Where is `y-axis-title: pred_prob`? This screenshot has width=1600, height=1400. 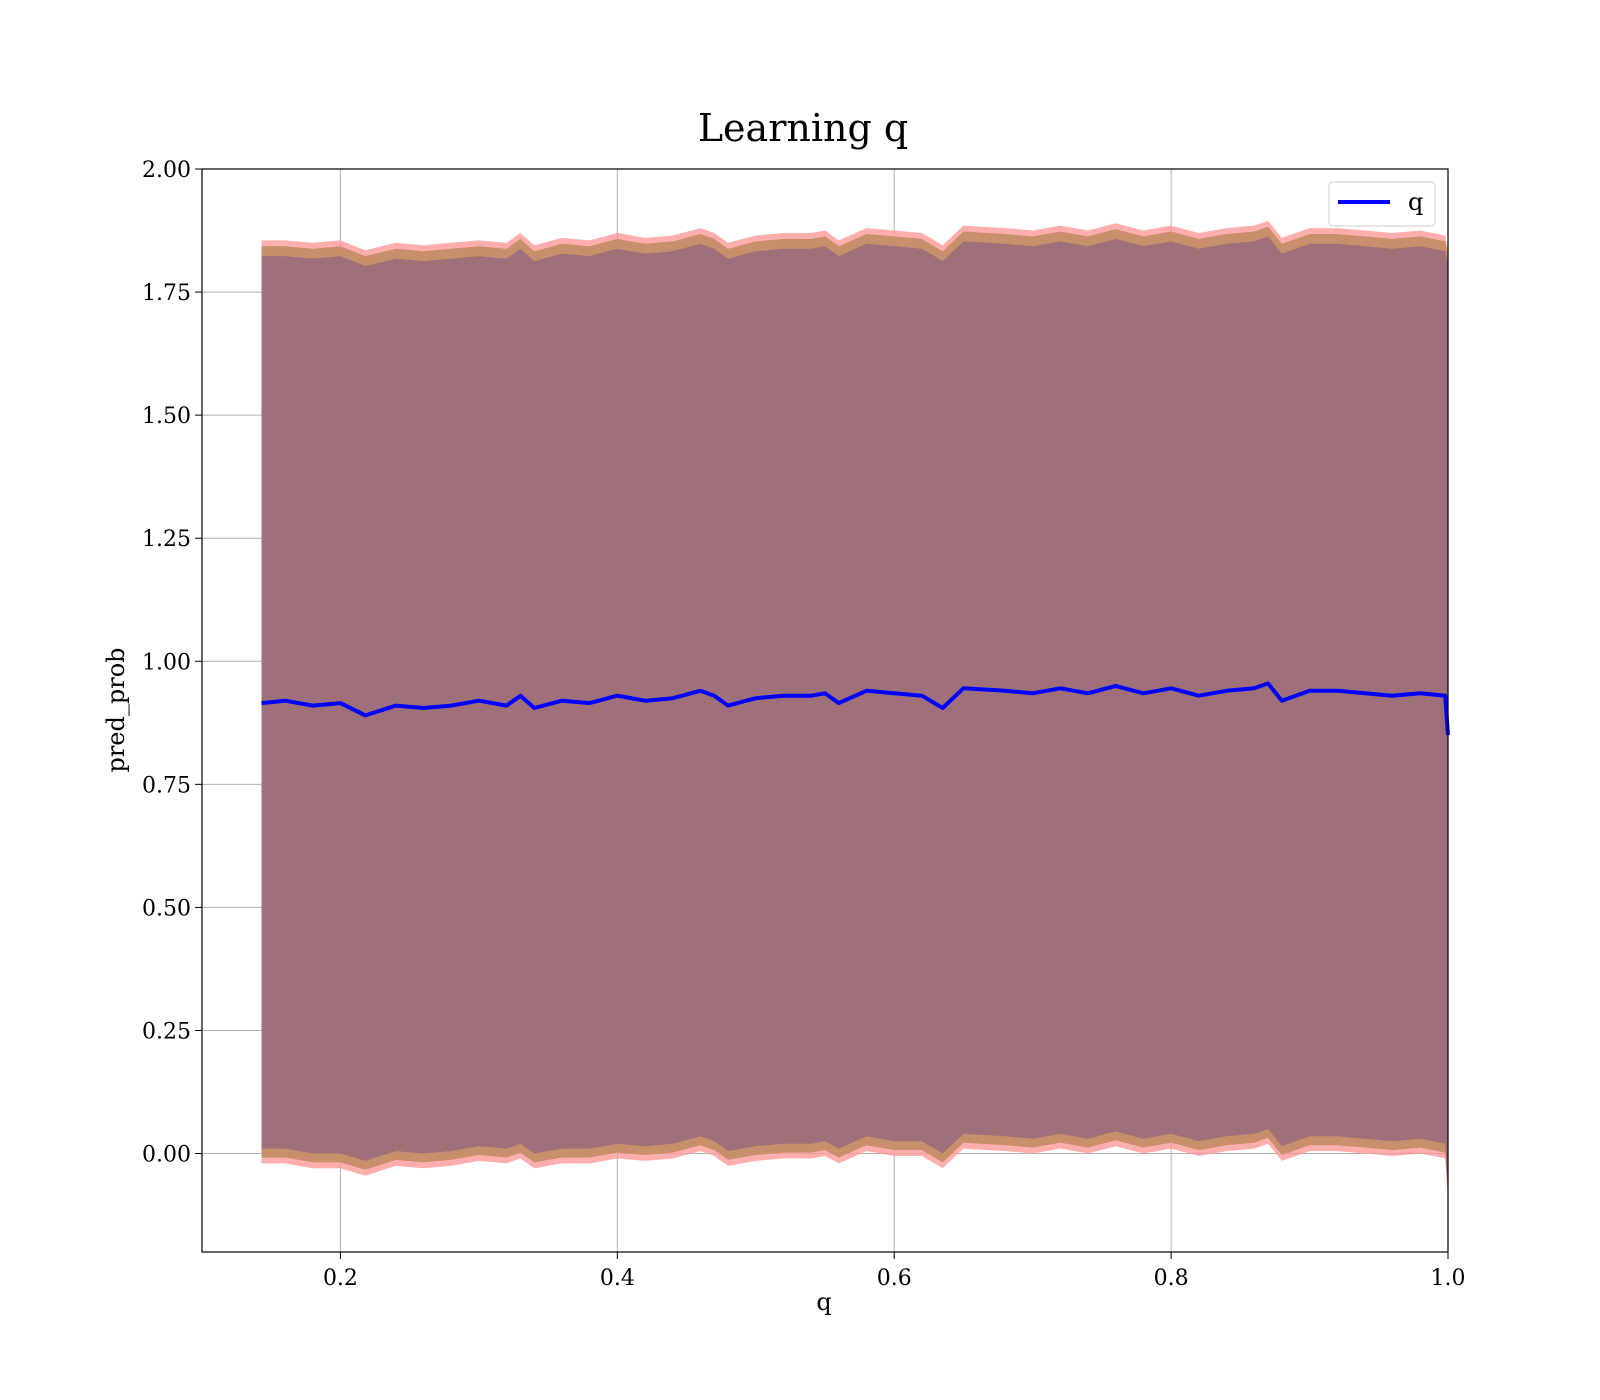
y-axis-title: pred_prob is located at coordinates (116, 709).